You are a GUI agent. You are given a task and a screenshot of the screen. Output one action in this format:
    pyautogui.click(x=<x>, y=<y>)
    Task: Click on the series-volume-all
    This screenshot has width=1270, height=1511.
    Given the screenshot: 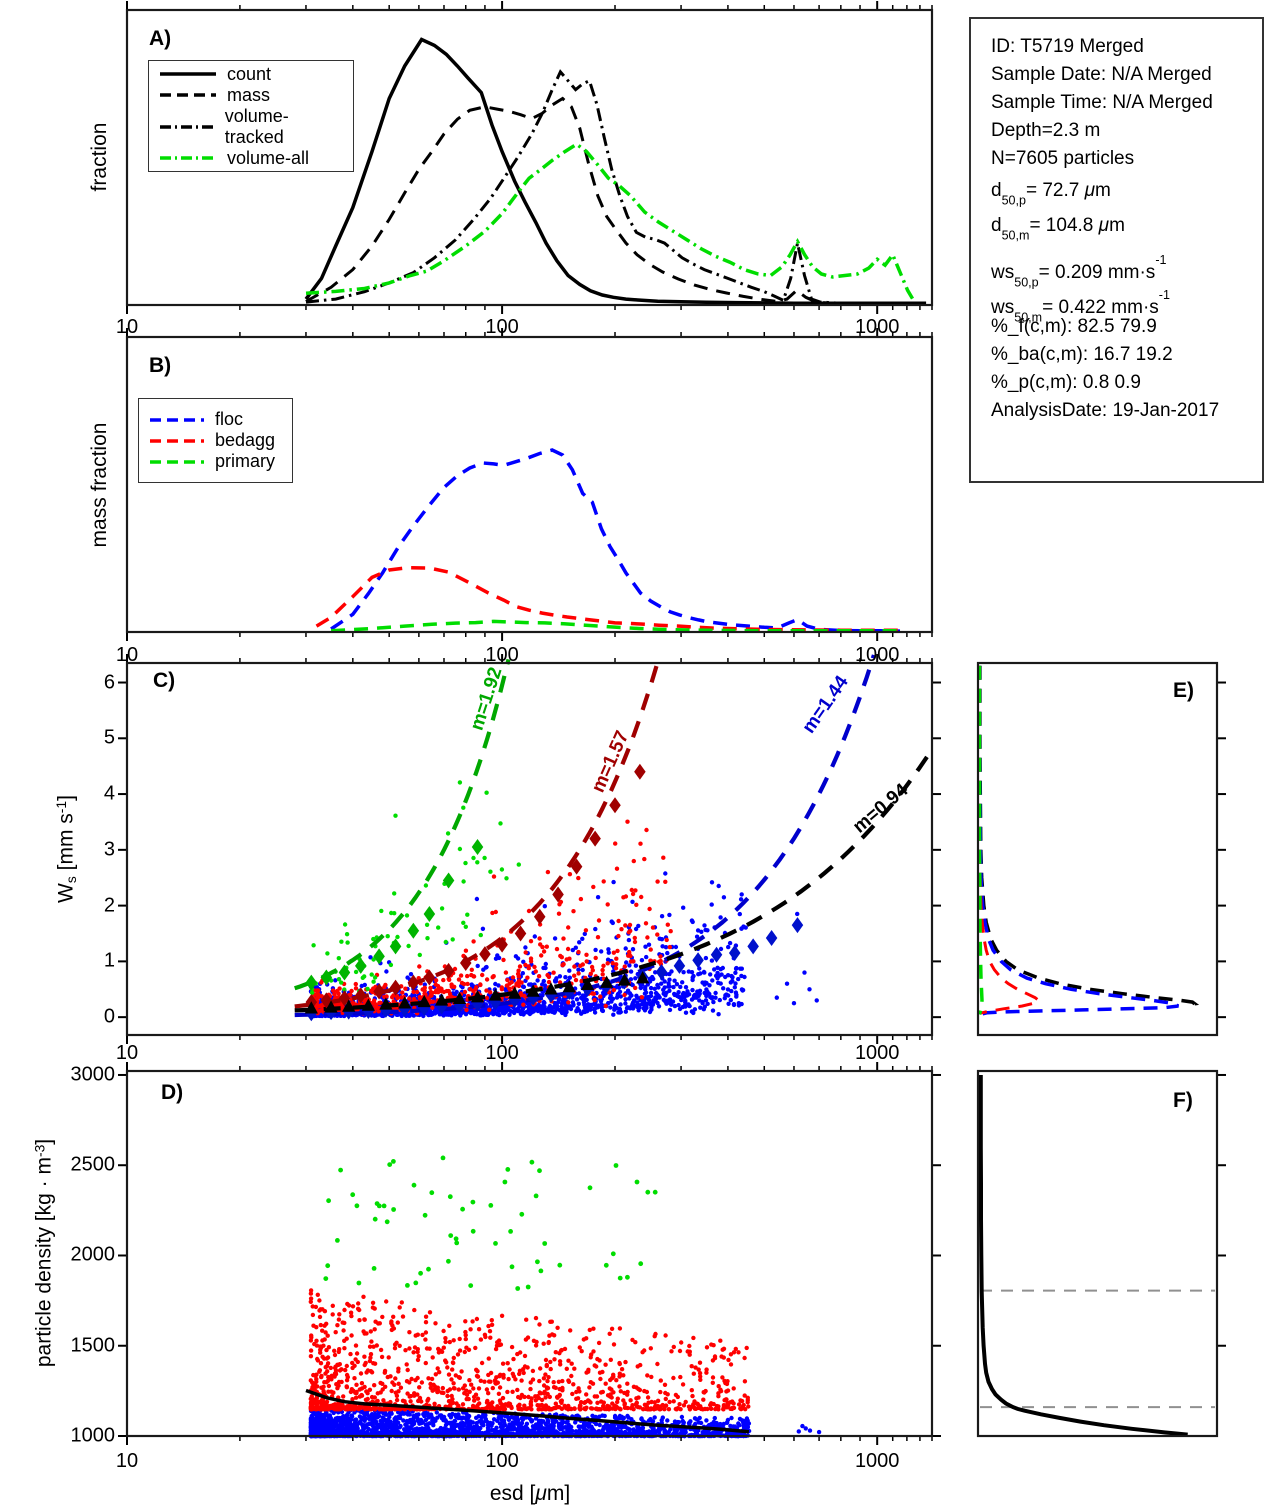 What is the action you would take?
    pyautogui.click(x=610, y=222)
    